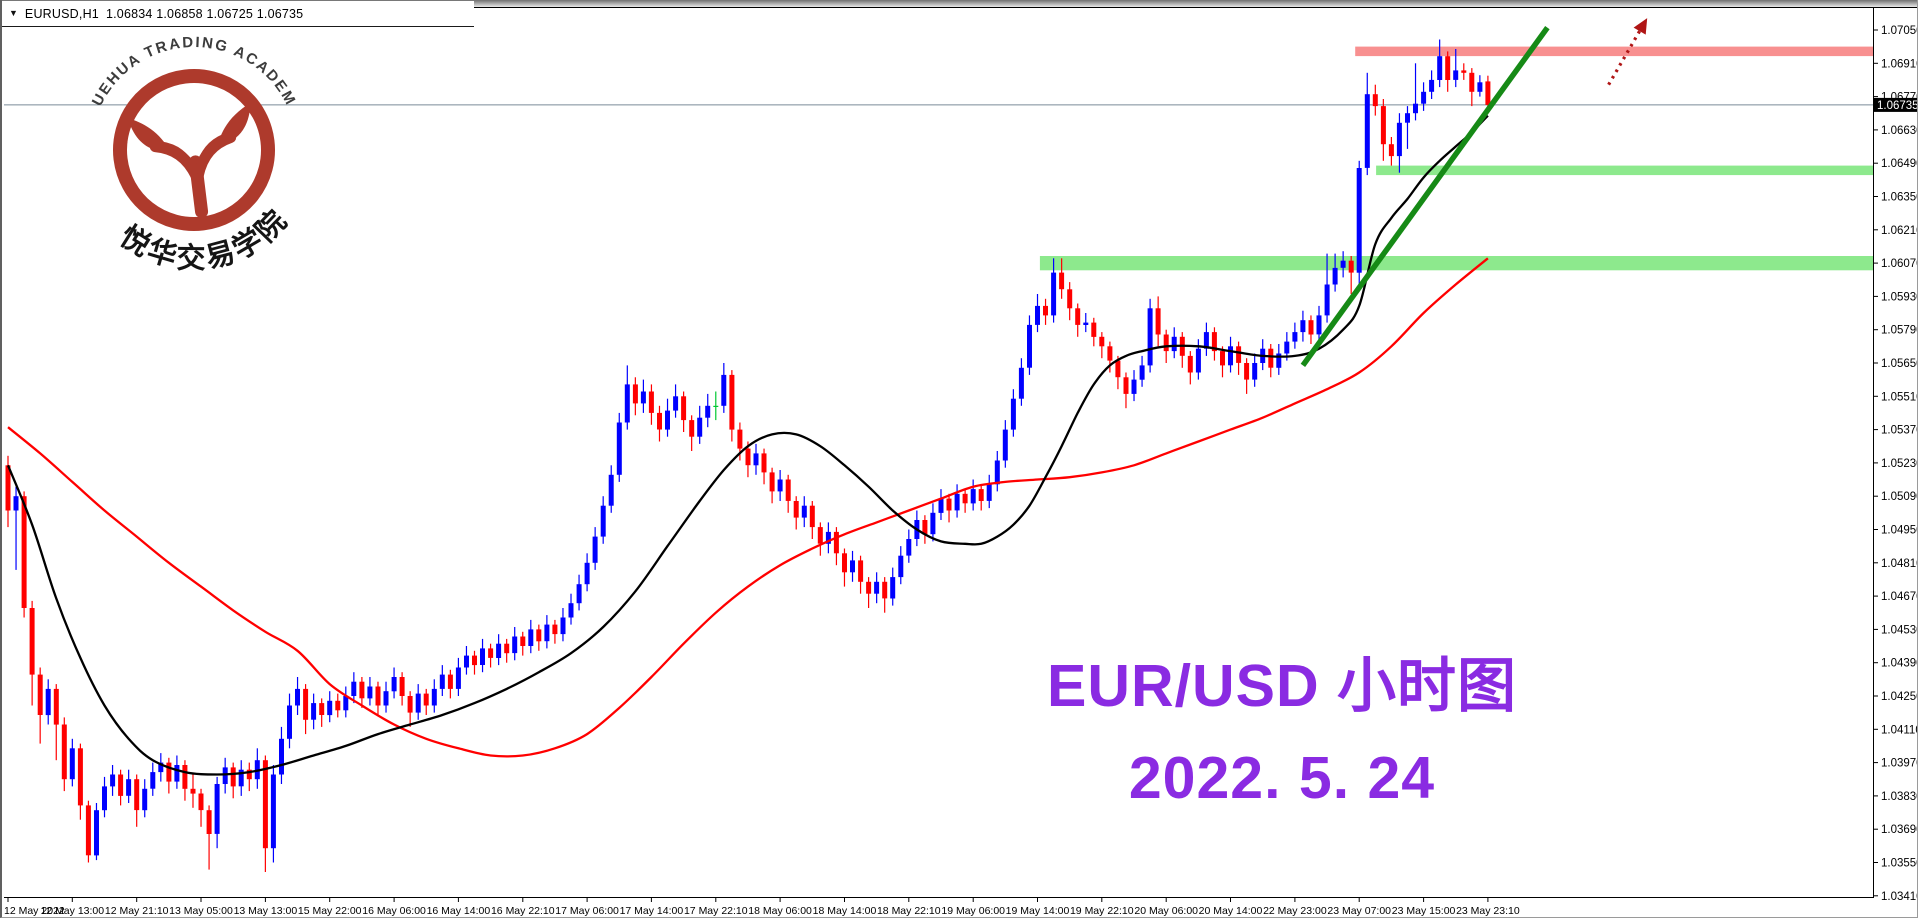 The width and height of the screenshot is (1918, 918). Describe the element at coordinates (587, 911) in the screenshot. I see `x-axis-label: 17 May 06:00` at that location.